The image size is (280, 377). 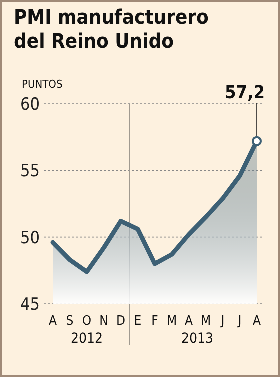 I want to click on data-label: 57,2, so click(x=245, y=93).